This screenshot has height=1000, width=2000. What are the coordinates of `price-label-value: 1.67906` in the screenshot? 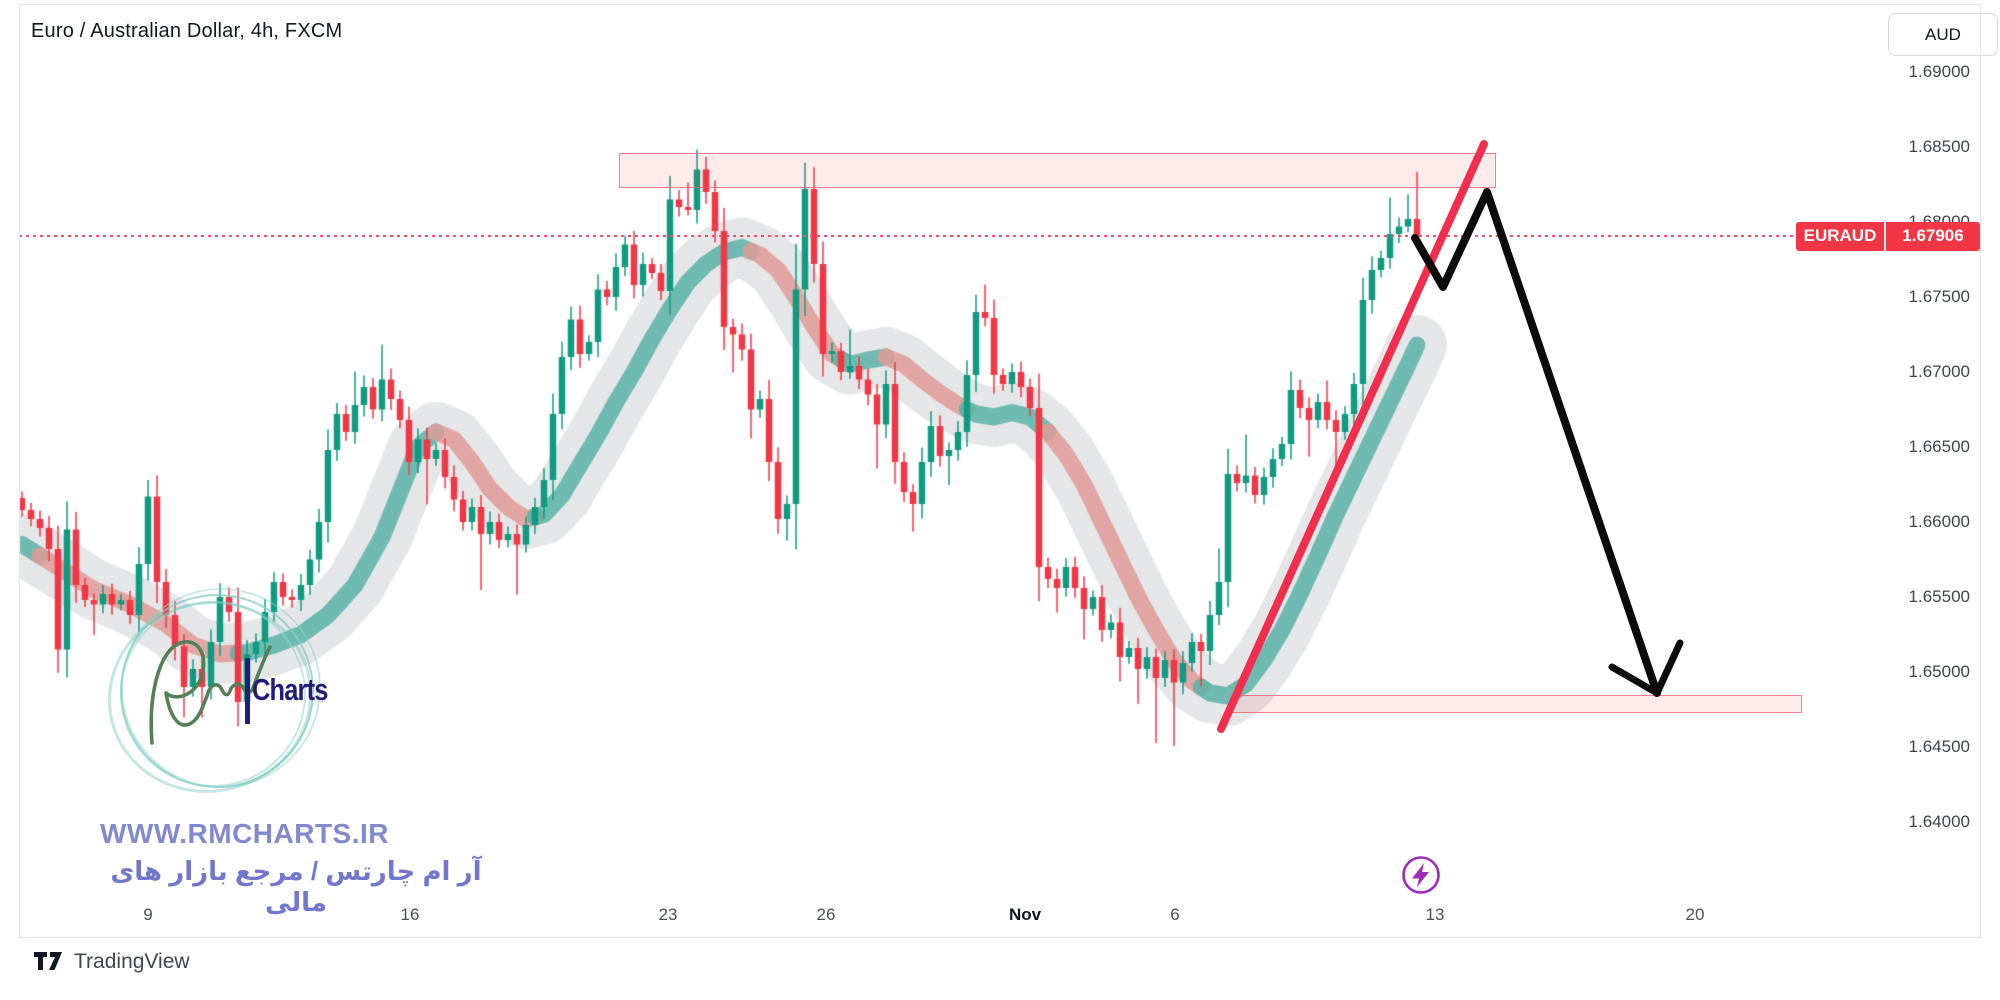 It's located at (1933, 236).